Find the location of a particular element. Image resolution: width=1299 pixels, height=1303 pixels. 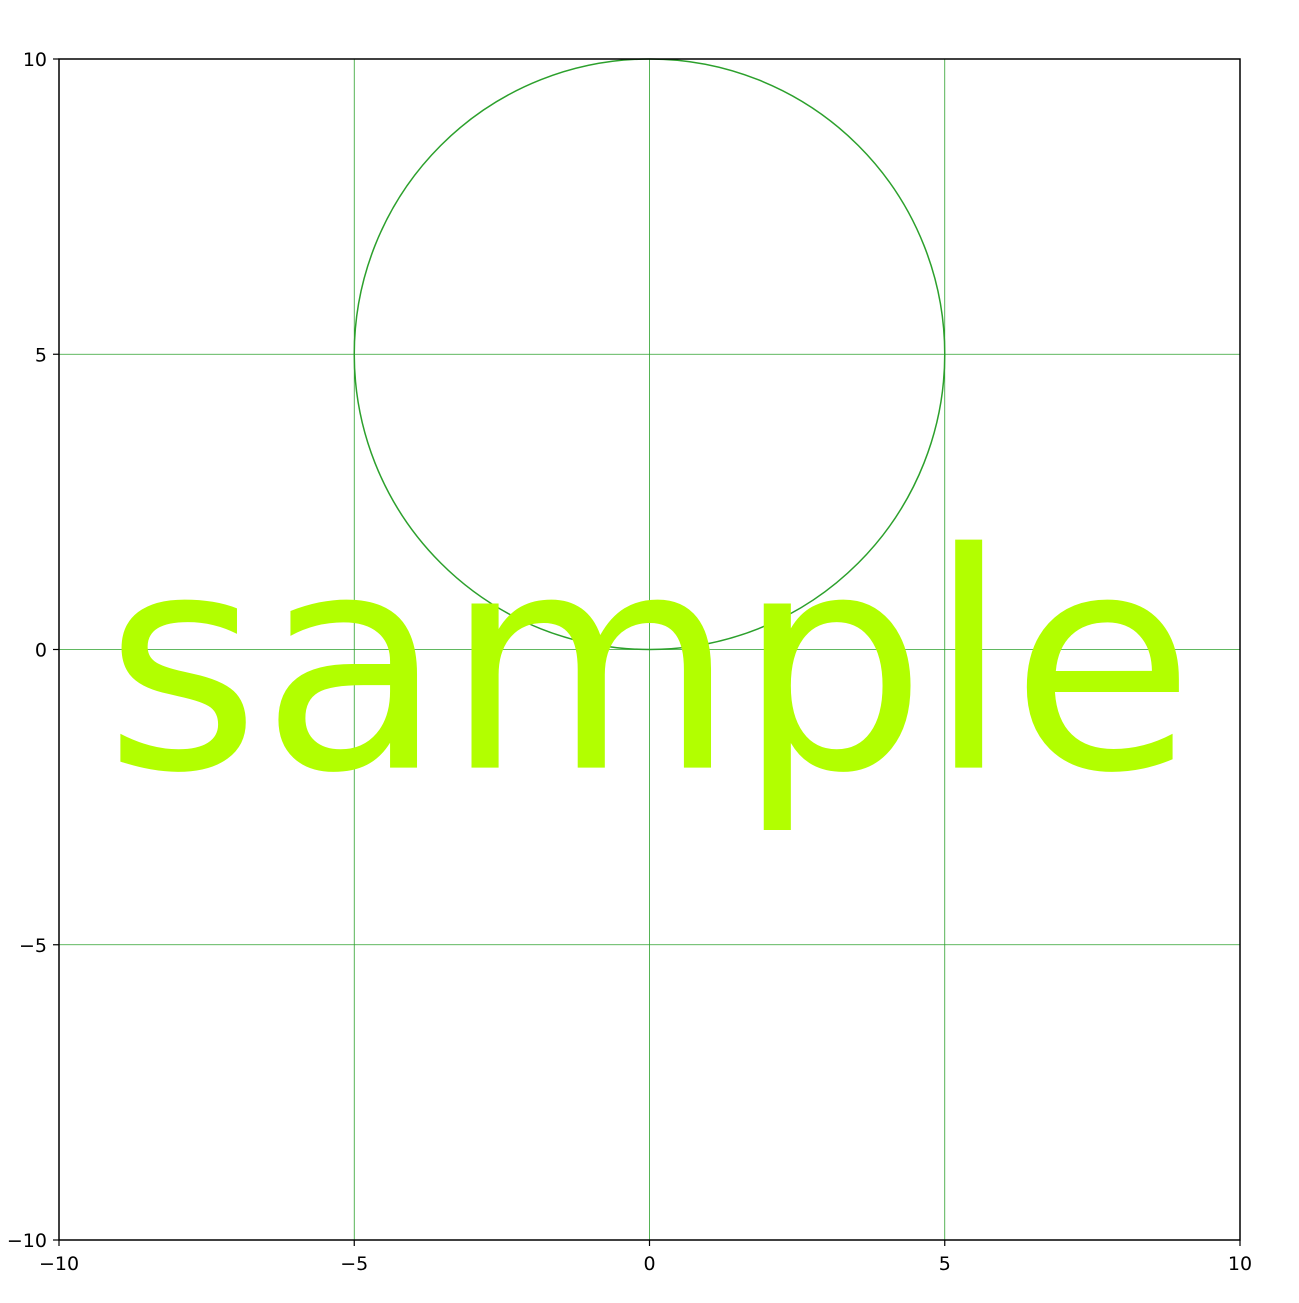

y-tick-label-3: 5 is located at coordinates (41, 355).